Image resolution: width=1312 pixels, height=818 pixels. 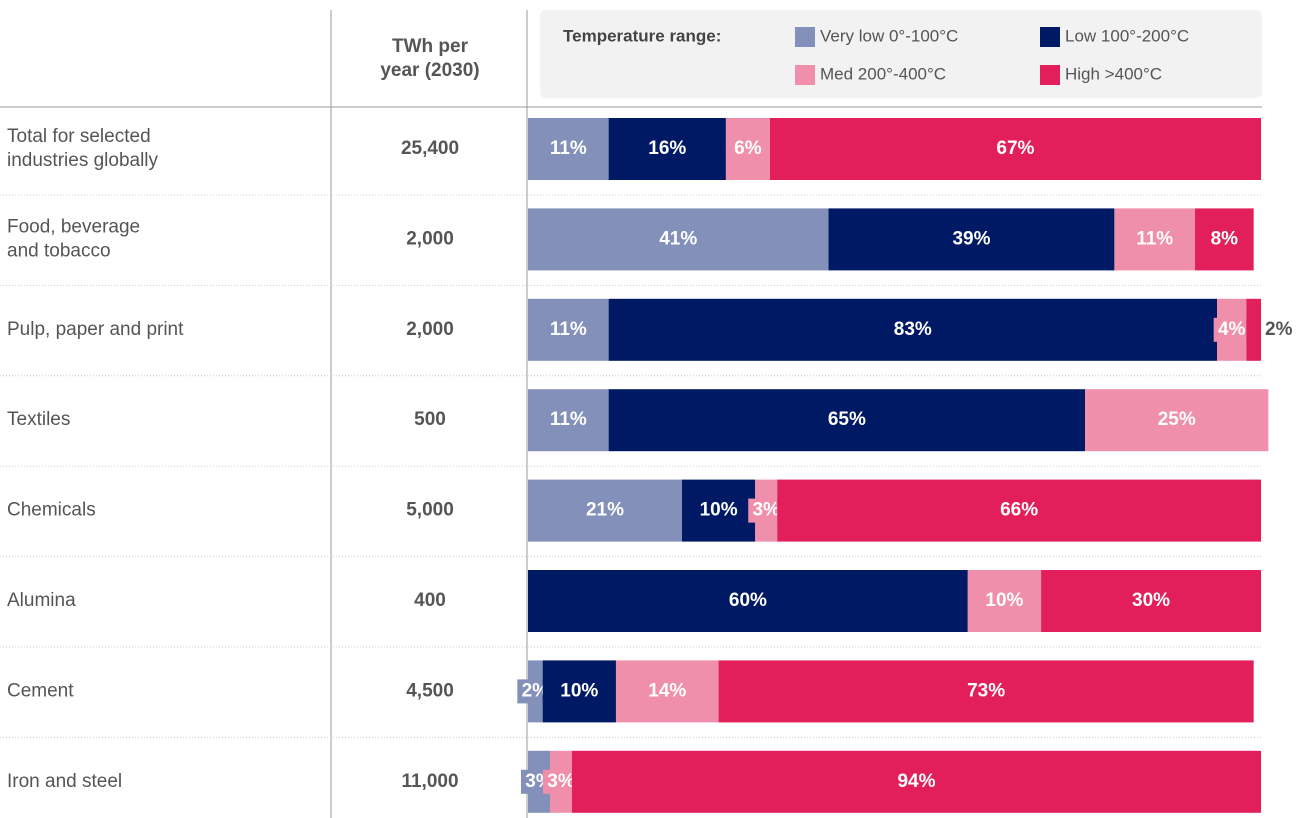 I want to click on value-label: 67%, so click(x=1015, y=148).